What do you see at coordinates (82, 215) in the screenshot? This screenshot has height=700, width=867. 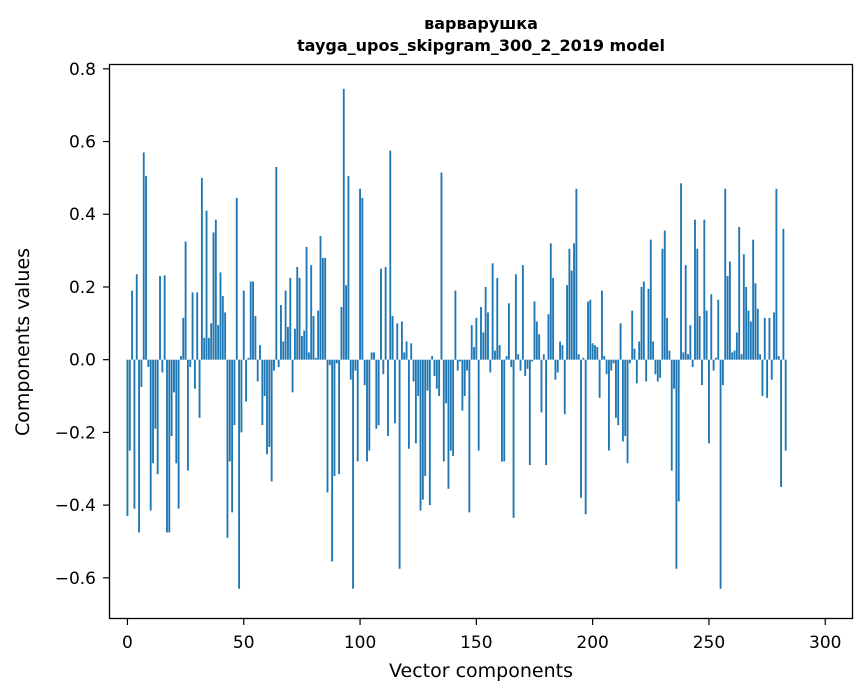 I see `y-tick-label: 0.4` at bounding box center [82, 215].